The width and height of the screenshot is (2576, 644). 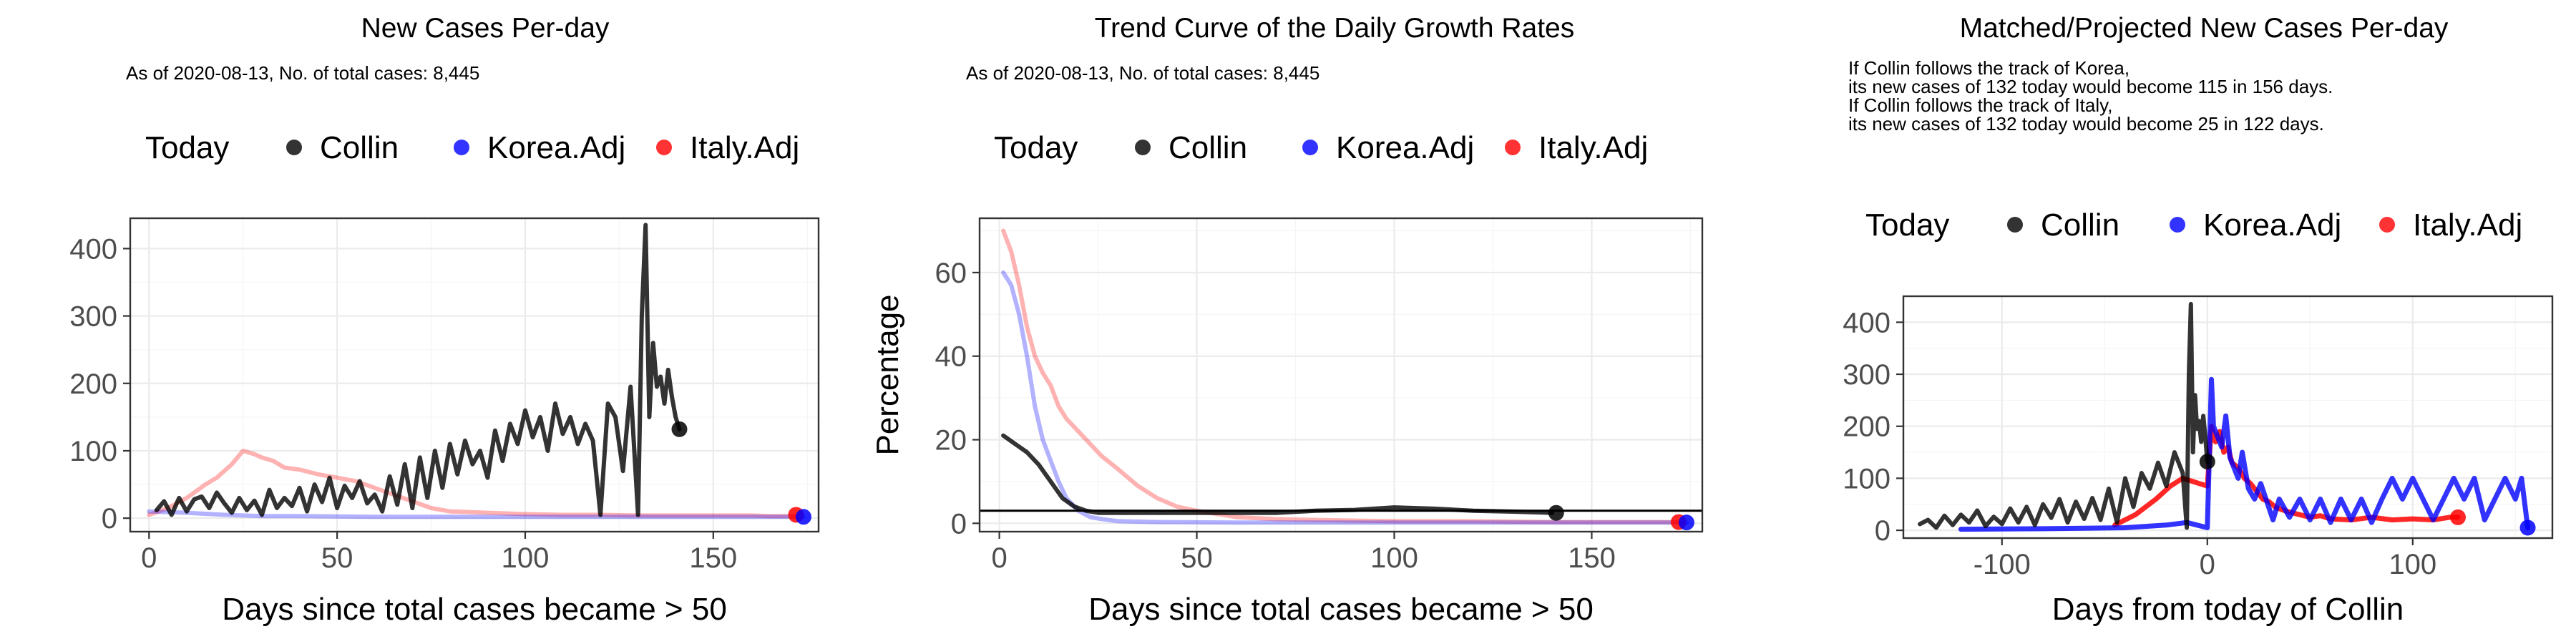 What do you see at coordinates (2207, 462) in the screenshot?
I see `chart-3-today-point-collin` at bounding box center [2207, 462].